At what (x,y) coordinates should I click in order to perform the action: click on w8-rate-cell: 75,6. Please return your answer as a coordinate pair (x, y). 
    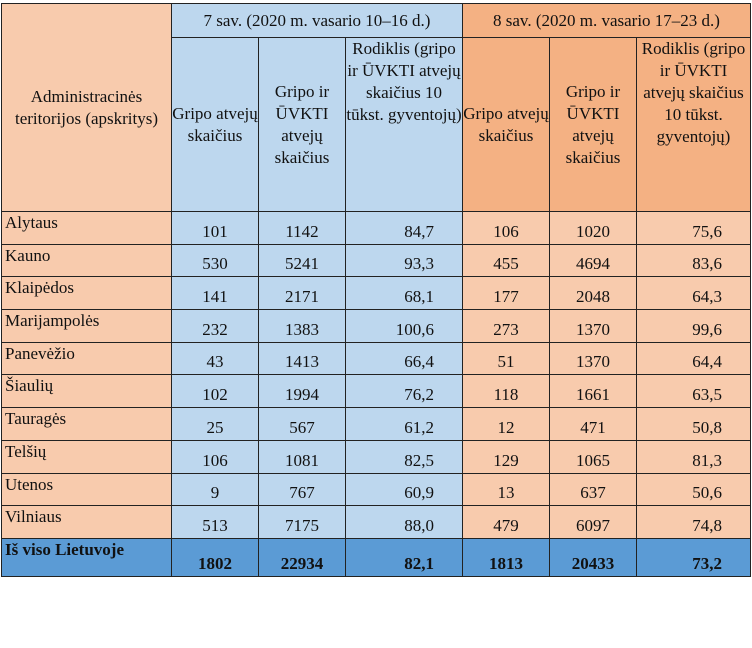
    Looking at the image, I should click on (693, 228).